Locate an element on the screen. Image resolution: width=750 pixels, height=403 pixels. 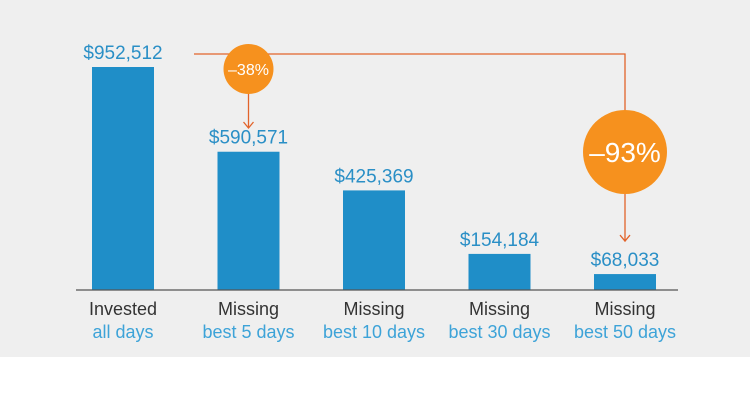
value-label-3: $154,184 is located at coordinates (500, 240).